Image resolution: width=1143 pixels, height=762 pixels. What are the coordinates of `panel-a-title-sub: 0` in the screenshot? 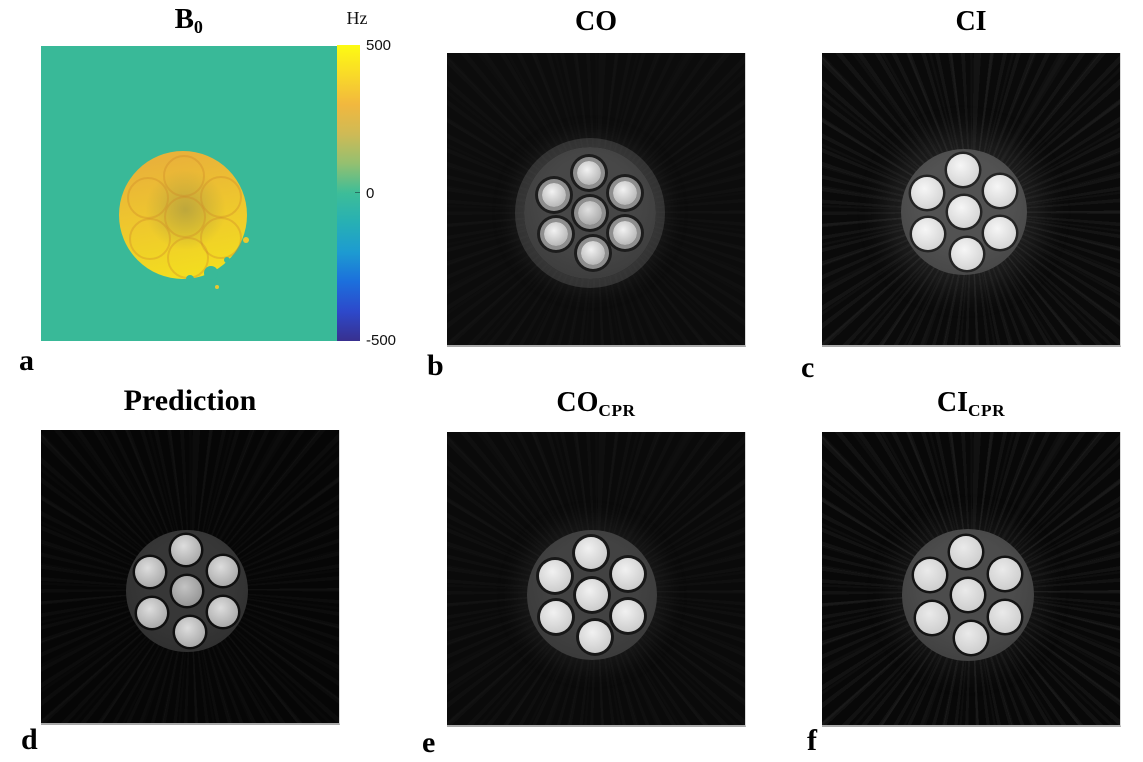 It's located at (198, 27).